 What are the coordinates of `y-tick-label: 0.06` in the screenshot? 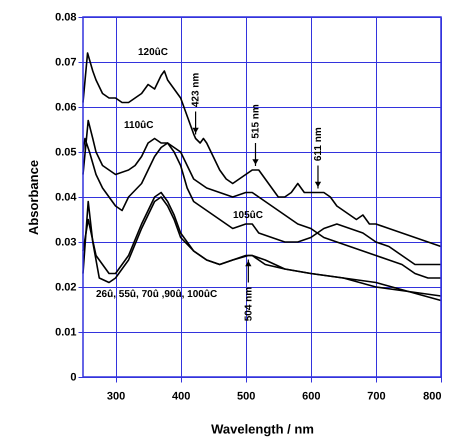 It's located at (65, 108).